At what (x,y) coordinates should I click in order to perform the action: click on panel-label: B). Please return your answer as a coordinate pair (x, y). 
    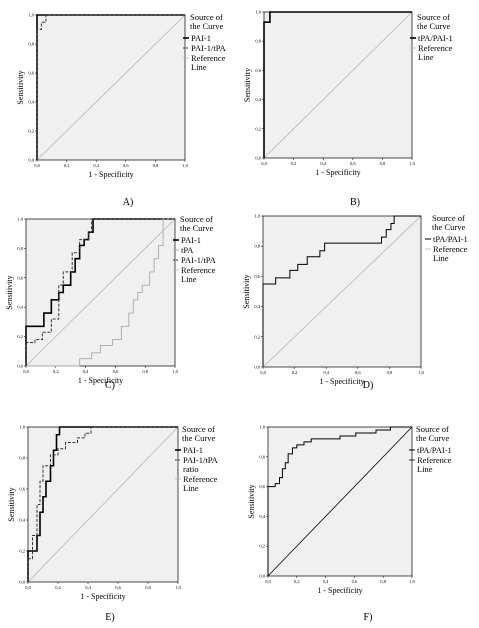
    Looking at the image, I should click on (355, 202).